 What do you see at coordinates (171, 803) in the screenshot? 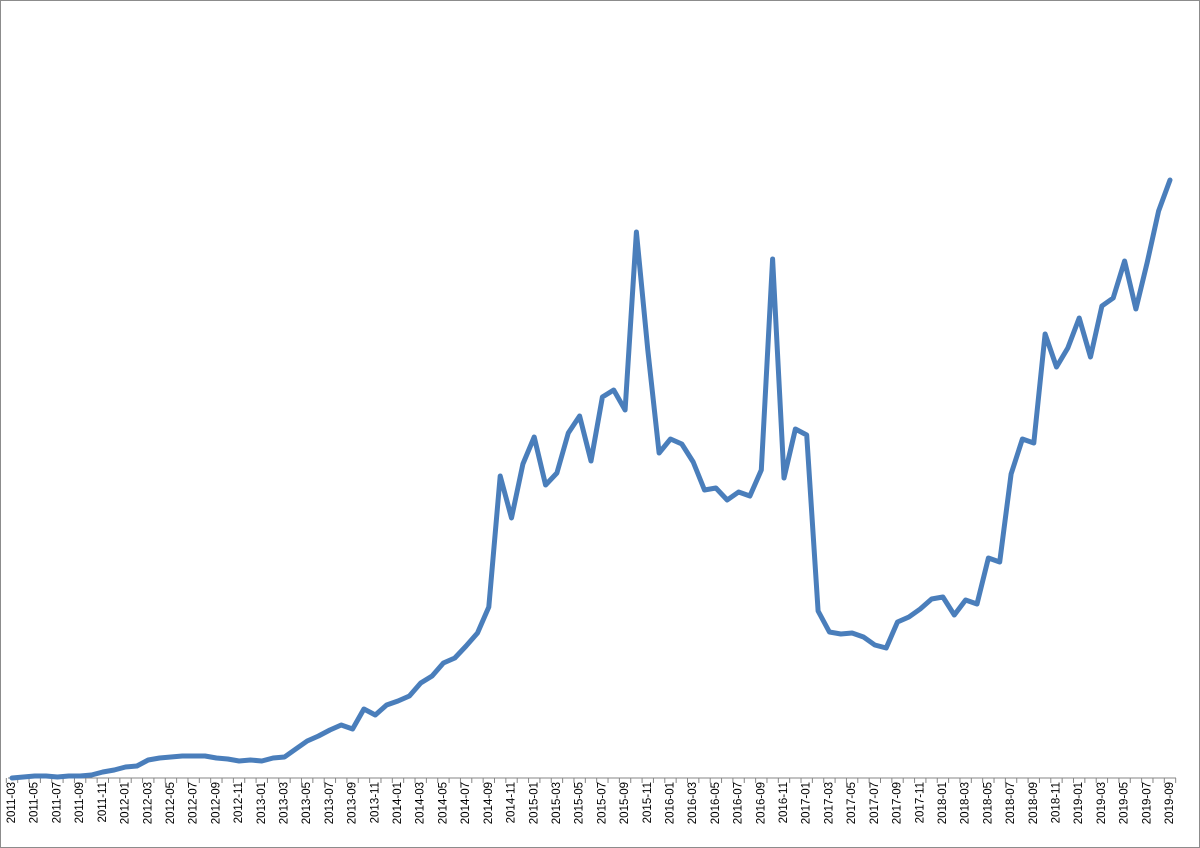
I see `x-tick-label: 2012-05` at bounding box center [171, 803].